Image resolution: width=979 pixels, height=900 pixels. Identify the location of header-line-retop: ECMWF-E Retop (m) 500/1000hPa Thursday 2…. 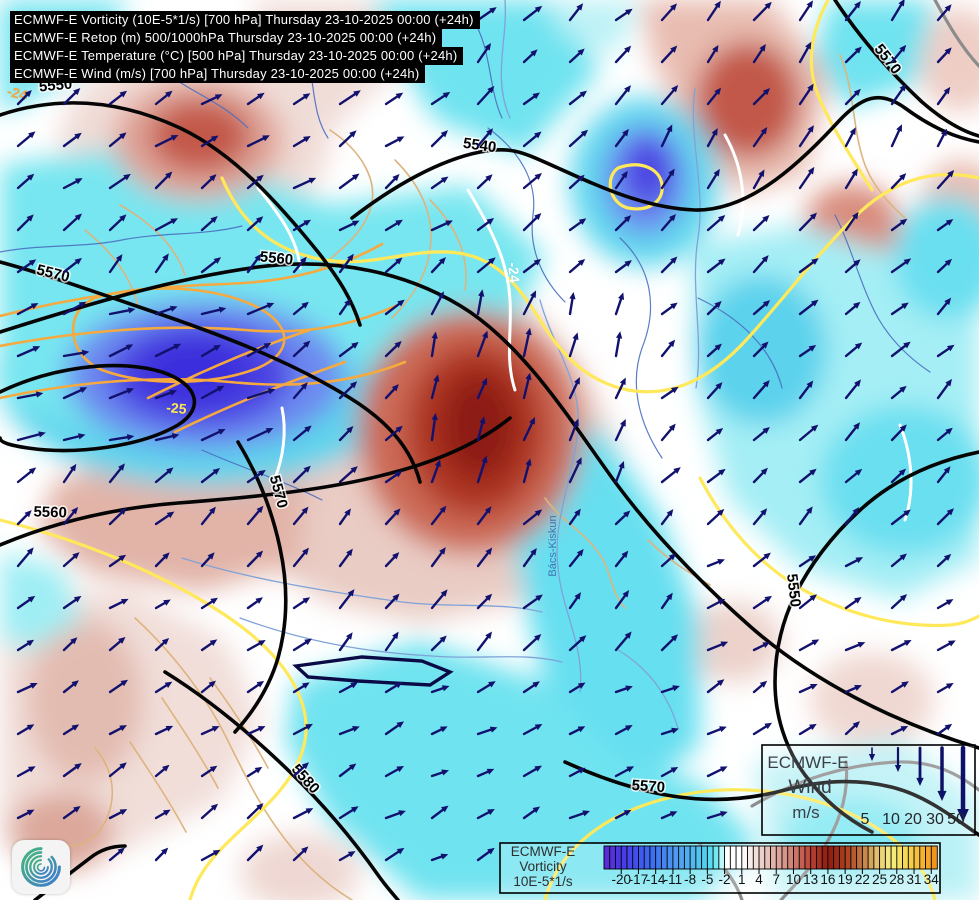
(226, 38).